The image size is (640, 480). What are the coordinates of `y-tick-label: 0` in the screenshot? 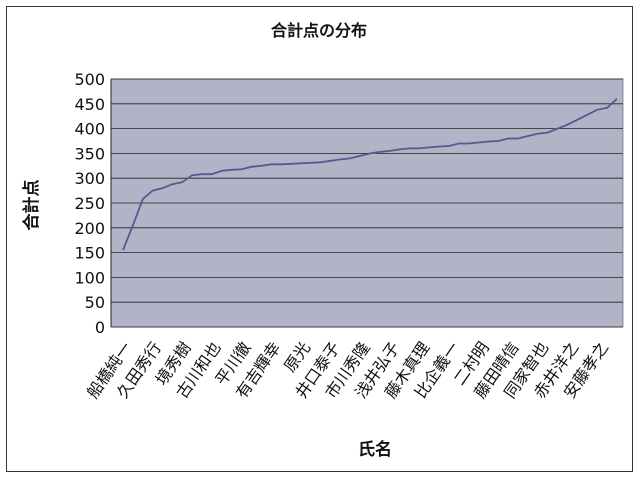 It's located at (100, 327).